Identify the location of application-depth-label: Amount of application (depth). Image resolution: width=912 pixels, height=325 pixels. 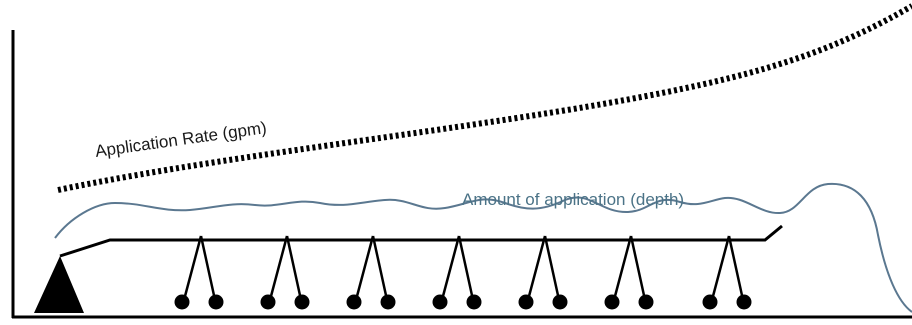
(573, 199).